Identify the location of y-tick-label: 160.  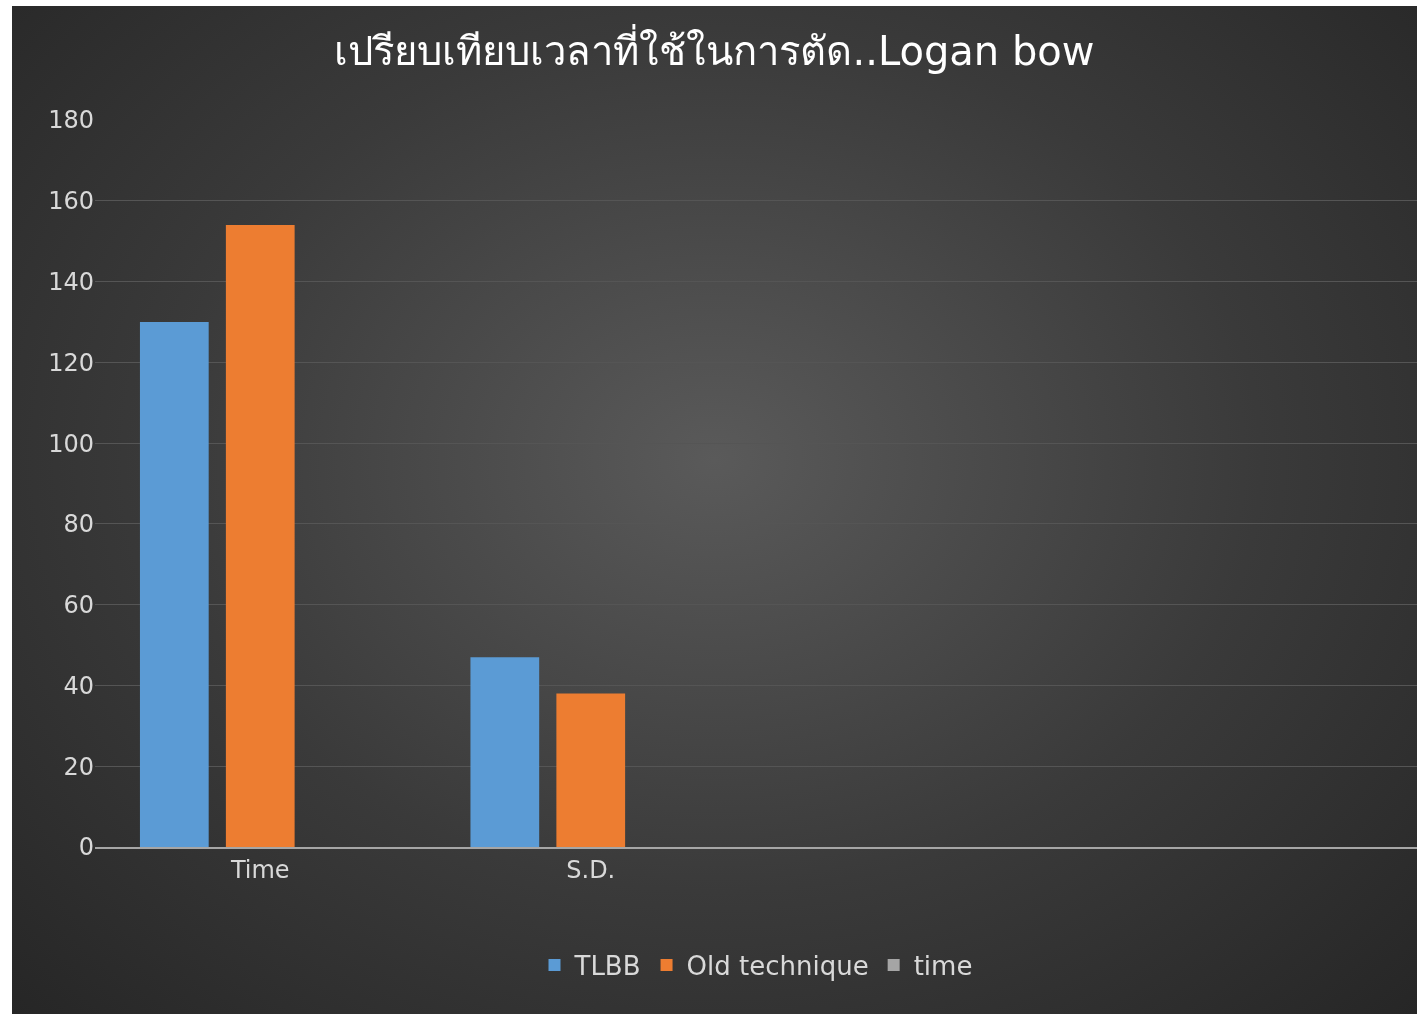
(71, 201).